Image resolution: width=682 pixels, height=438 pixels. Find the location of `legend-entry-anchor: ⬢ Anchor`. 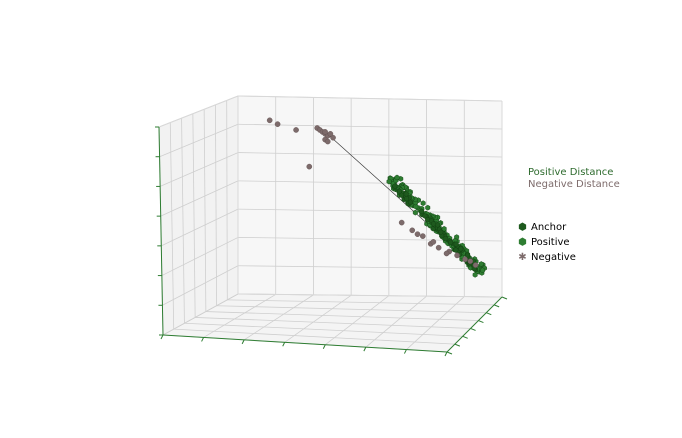

legend-entry-anchor: ⬢ Anchor is located at coordinates (546, 227).